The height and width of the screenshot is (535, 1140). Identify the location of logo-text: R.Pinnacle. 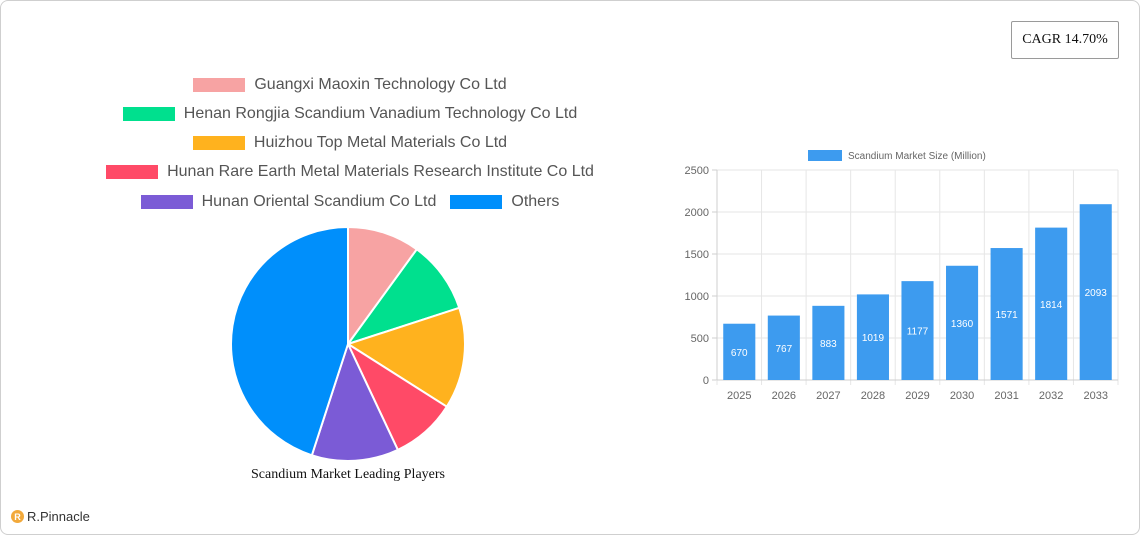
(58, 516).